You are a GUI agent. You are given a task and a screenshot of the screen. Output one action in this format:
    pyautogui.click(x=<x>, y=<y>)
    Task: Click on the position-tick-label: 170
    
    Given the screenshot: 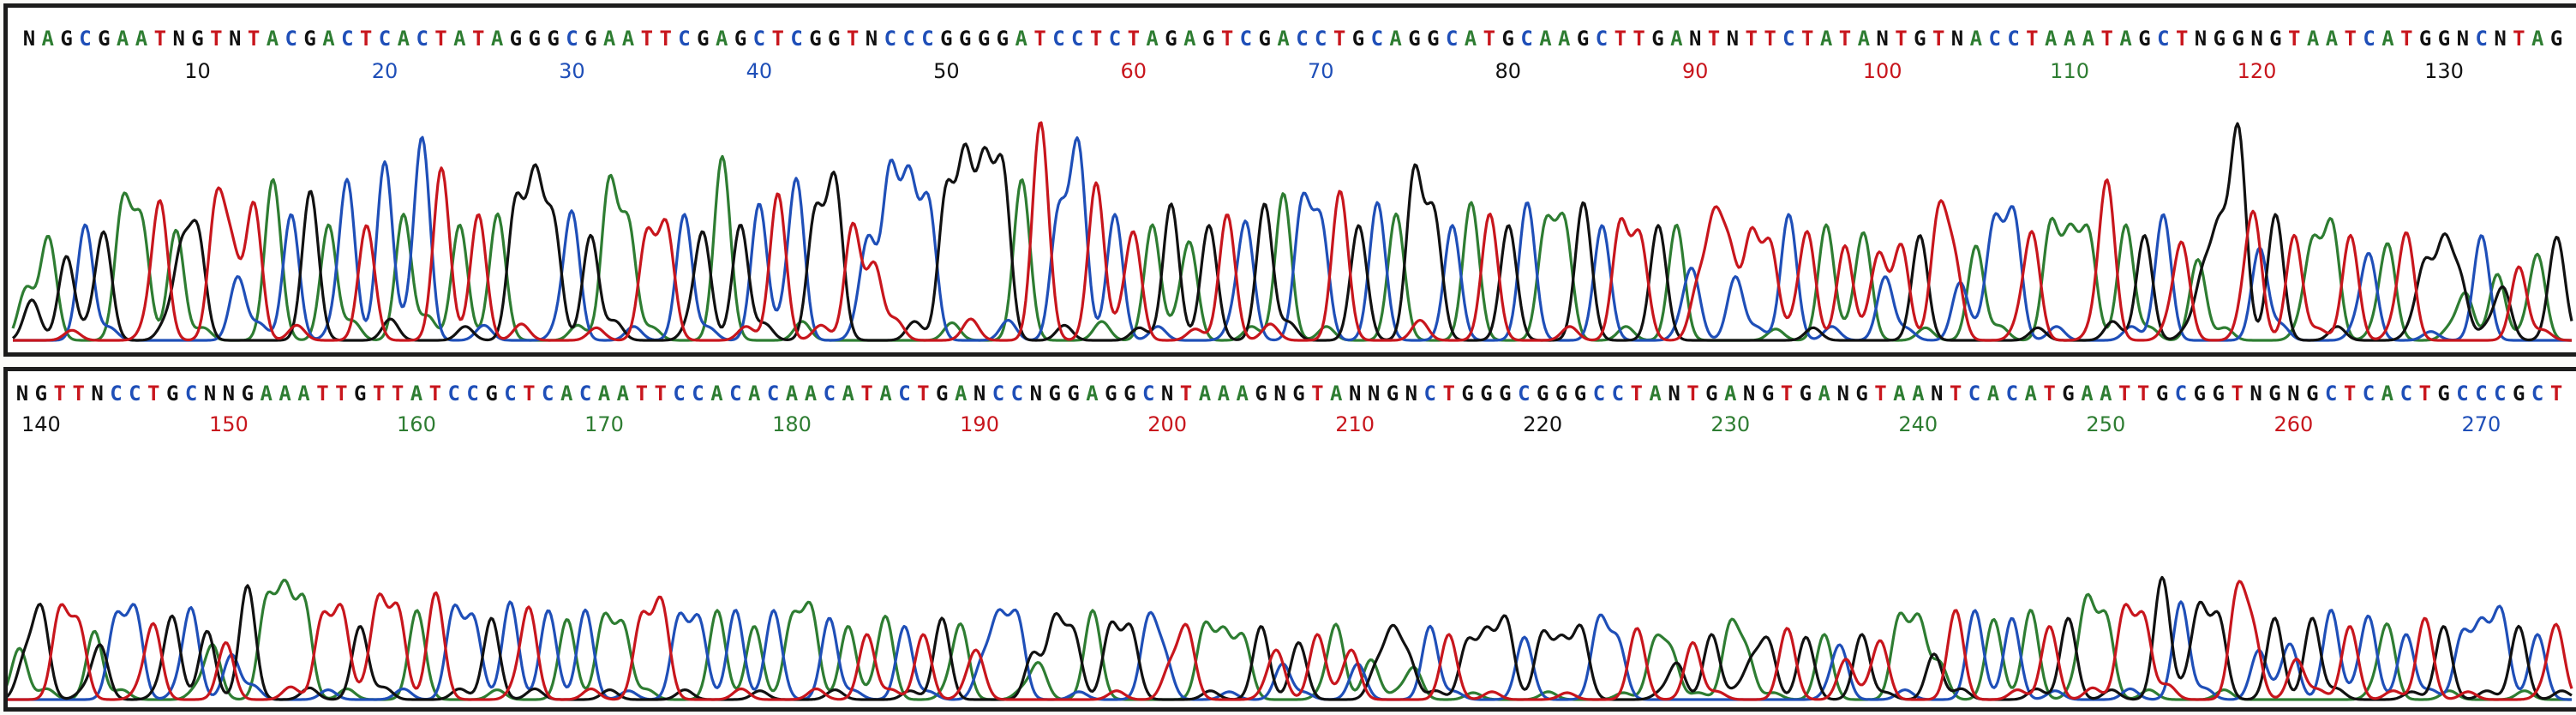 What is the action you would take?
    pyautogui.click(x=604, y=424)
    